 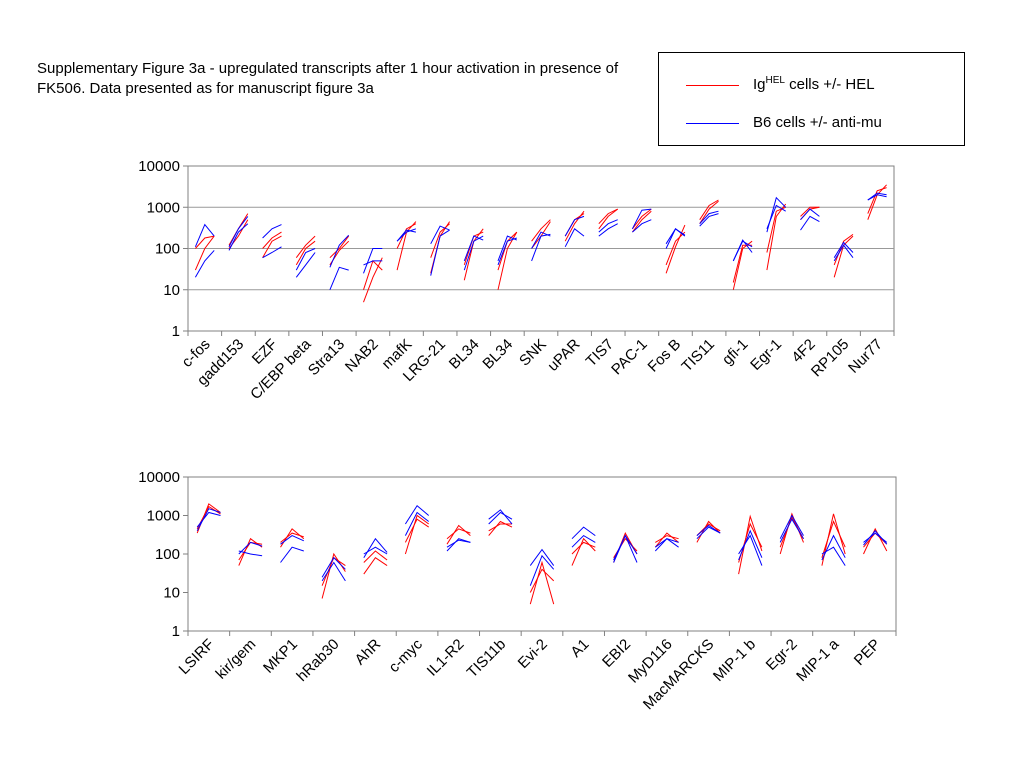 I want to click on x-tick-label: c-myc, so click(x=406, y=655).